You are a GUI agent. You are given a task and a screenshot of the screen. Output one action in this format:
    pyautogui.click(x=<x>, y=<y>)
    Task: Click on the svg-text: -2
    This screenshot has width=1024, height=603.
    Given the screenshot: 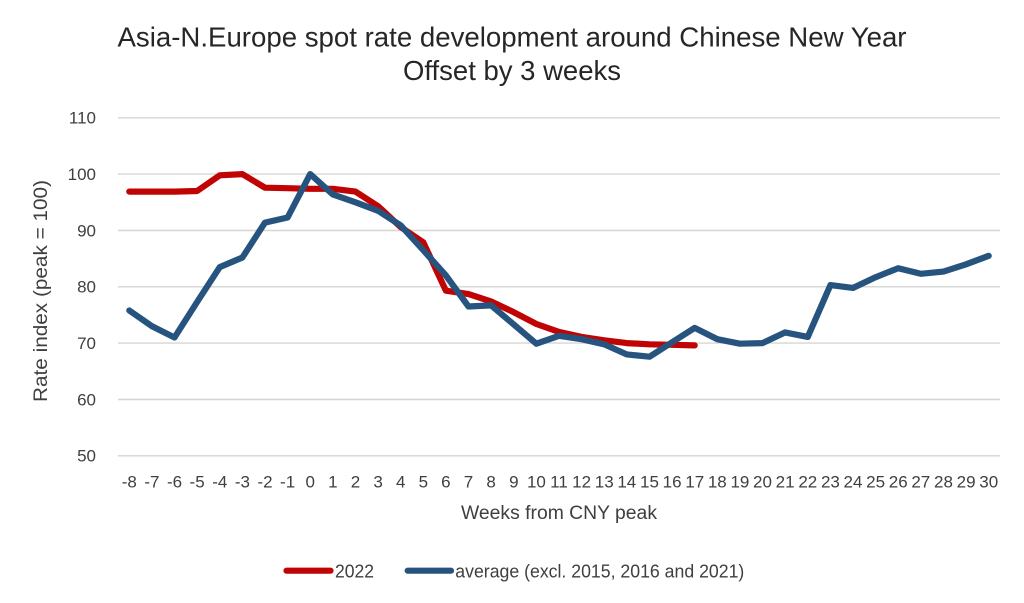 What is the action you would take?
    pyautogui.click(x=264, y=481)
    